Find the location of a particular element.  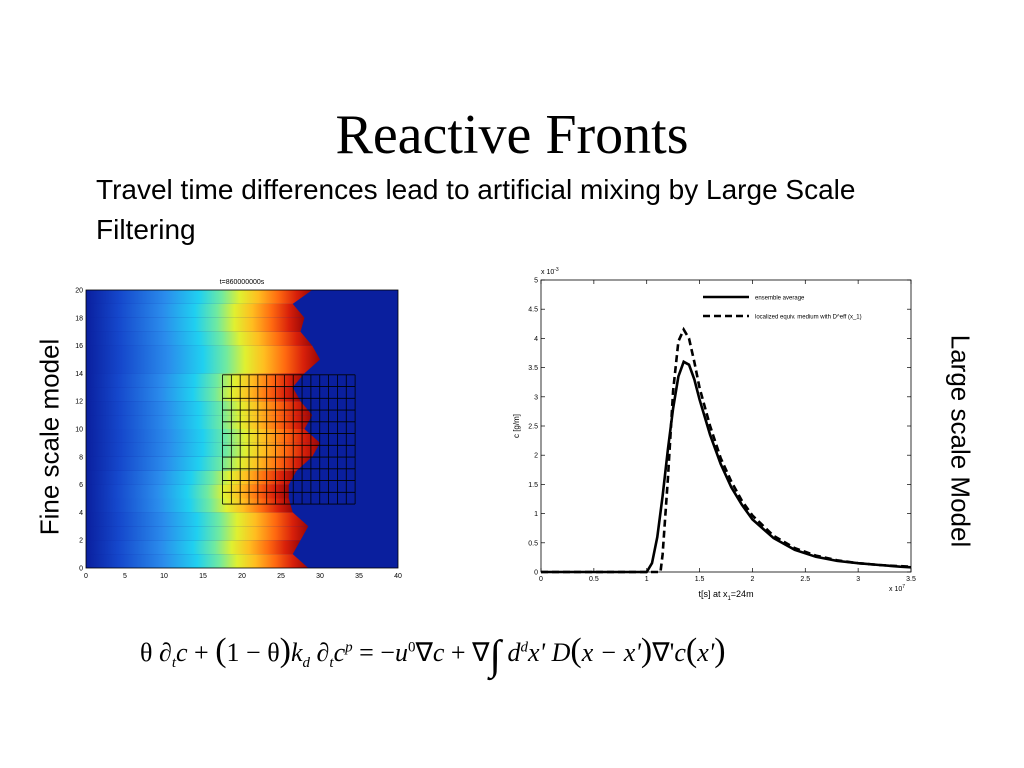

y-tick-label: 4.5 is located at coordinates (533, 310).